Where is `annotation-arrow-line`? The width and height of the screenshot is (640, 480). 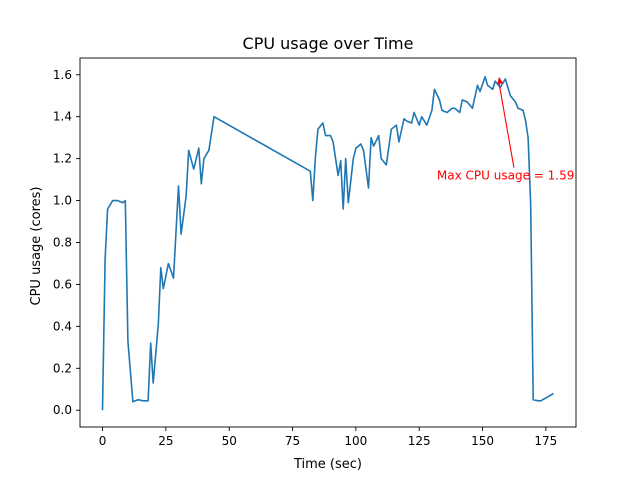 annotation-arrow-line is located at coordinates (506, 125).